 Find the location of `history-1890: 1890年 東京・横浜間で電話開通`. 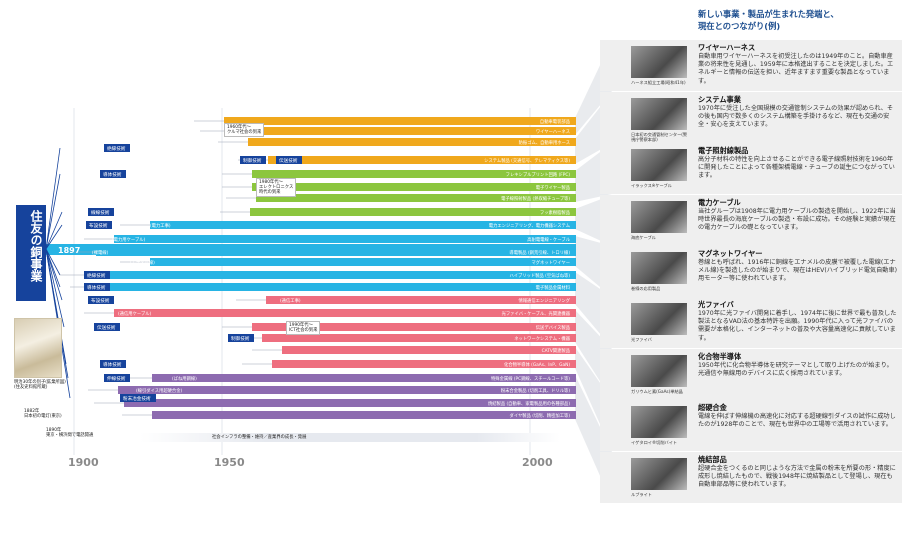

history-1890: 1890年 東京・横浜間で電話開通 is located at coordinates (69, 433).